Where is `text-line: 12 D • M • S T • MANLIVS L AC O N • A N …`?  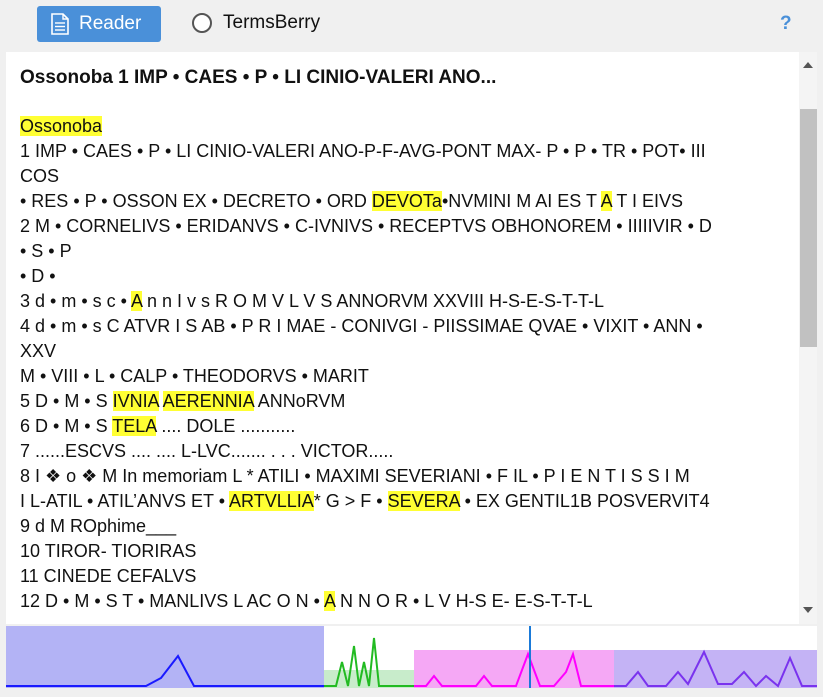 text-line: 12 D • M • S T • MANLIVS L AC O N • A N … is located at coordinates (400, 601).